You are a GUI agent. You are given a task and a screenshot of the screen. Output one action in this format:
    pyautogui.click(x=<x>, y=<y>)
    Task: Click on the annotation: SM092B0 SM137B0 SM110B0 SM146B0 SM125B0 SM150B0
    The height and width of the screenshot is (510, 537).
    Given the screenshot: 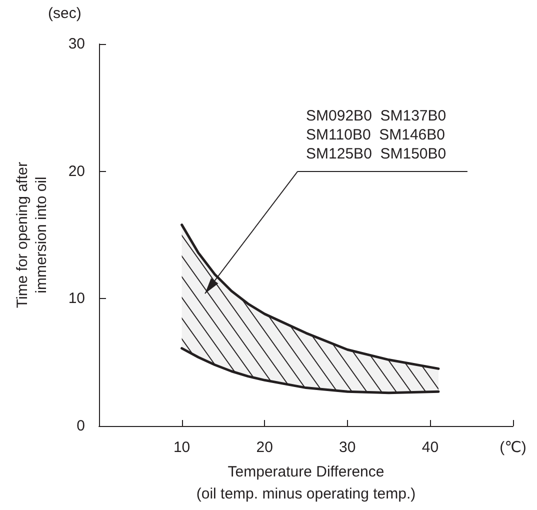 What is the action you would take?
    pyautogui.click(x=376, y=134)
    